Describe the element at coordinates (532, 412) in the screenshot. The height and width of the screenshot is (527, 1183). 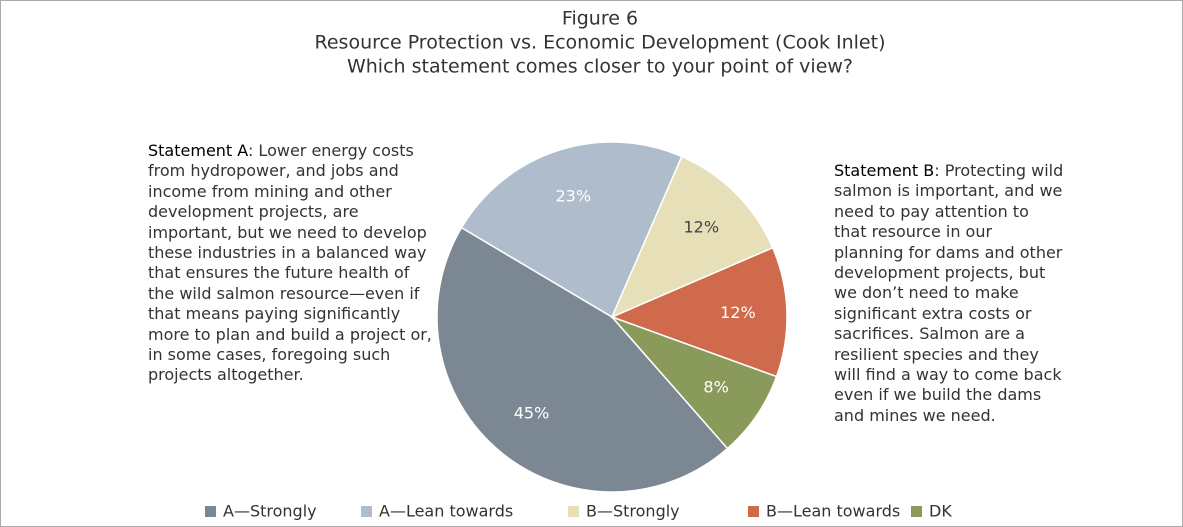
I see `data-label: 45%` at that location.